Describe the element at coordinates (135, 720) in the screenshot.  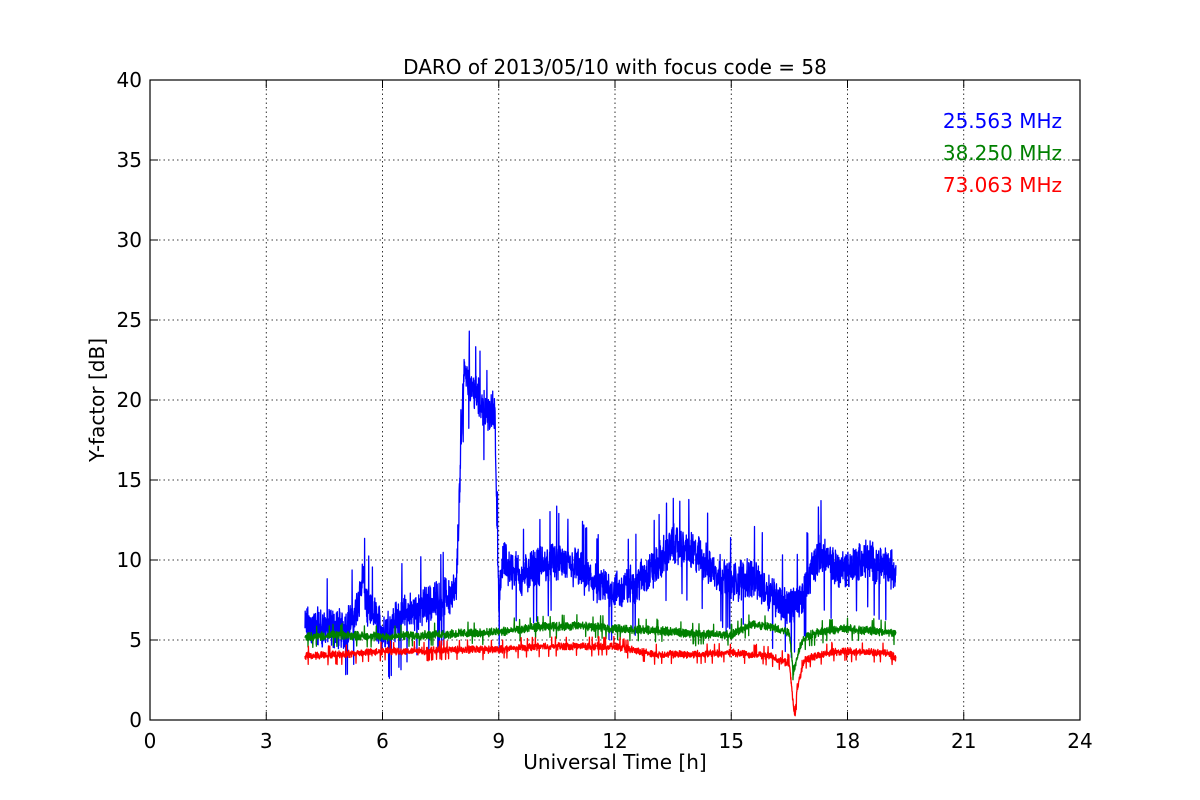
I see `y-tick-label: 0` at that location.